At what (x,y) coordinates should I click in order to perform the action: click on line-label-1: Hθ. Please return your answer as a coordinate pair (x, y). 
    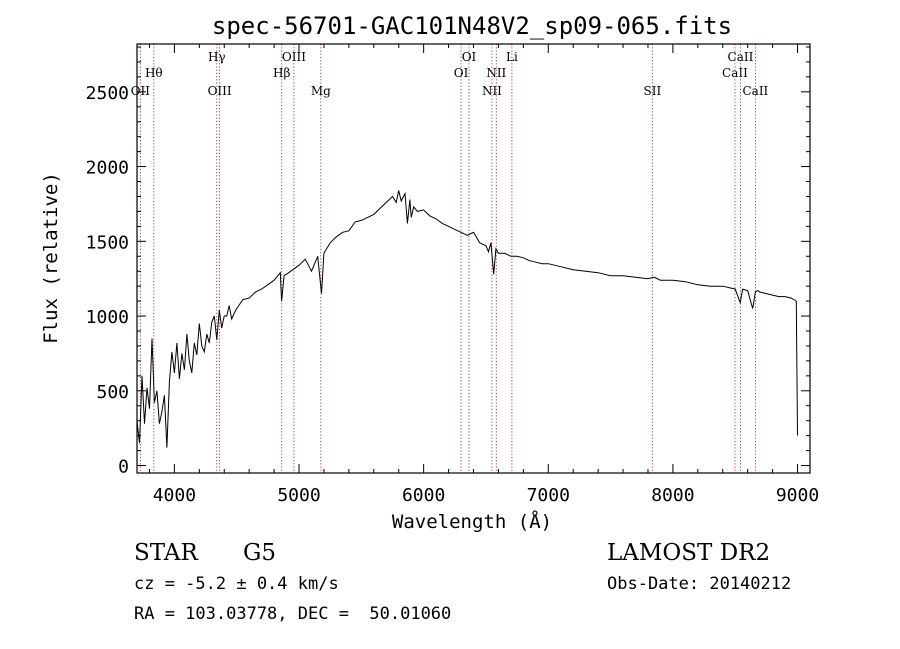
    Looking at the image, I should click on (154, 73).